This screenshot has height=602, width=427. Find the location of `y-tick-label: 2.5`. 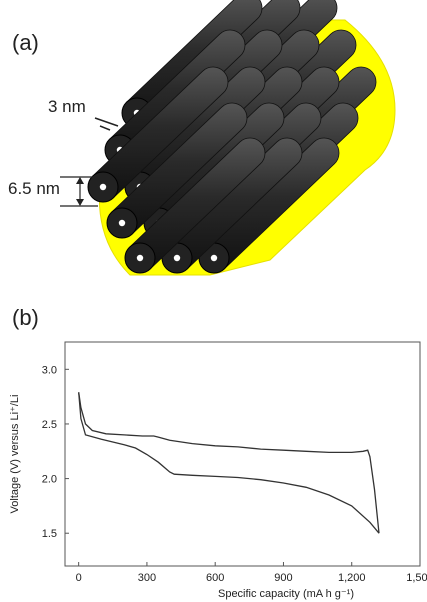

y-tick-label: 2.5 is located at coordinates (49, 425).